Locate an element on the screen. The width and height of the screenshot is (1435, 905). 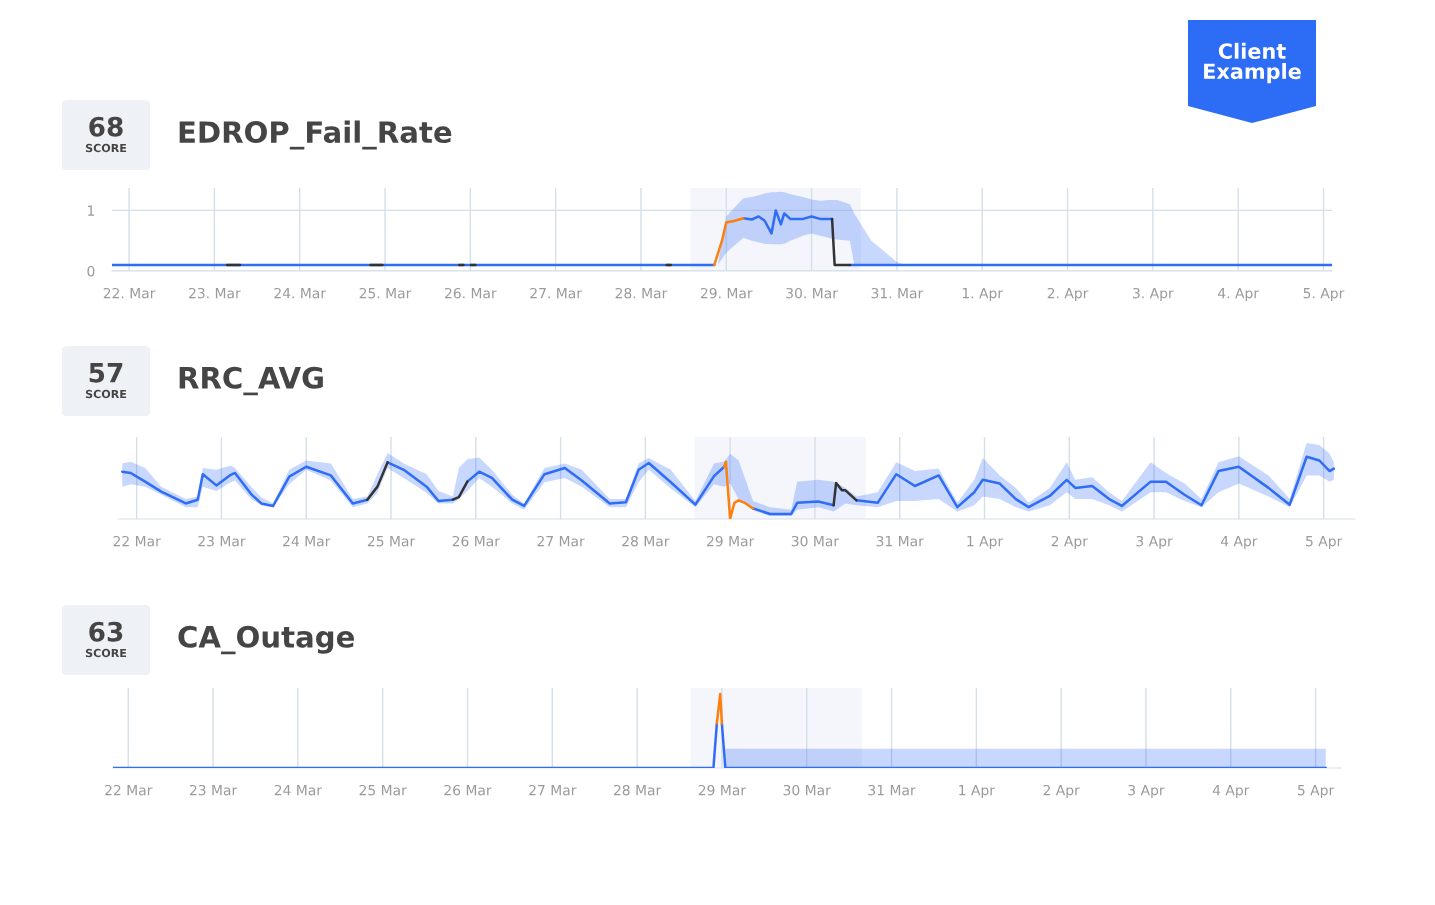
x-tick-label: 23. Mar is located at coordinates (215, 293).